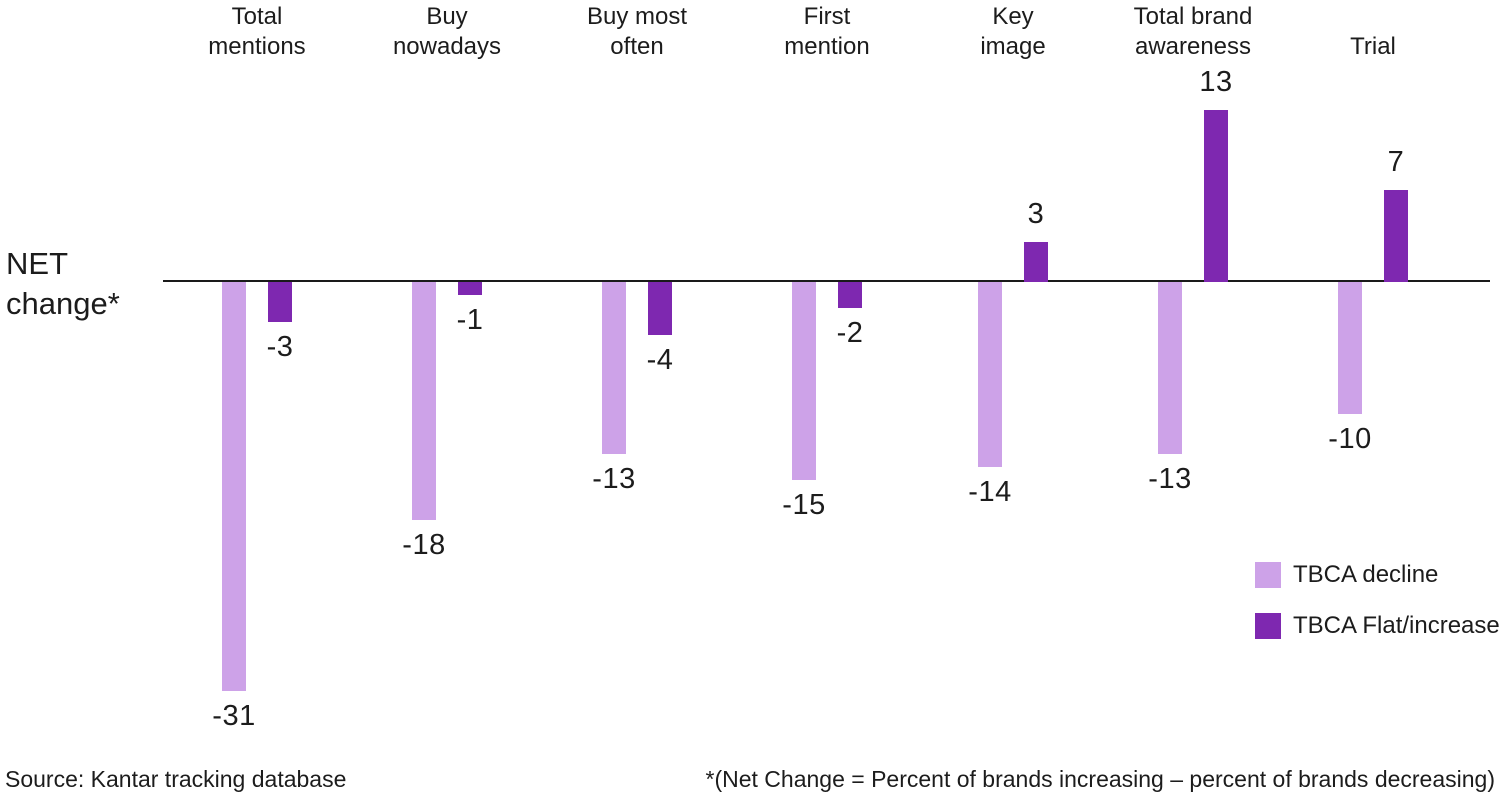  I want to click on value-label: -18, so click(424, 544).